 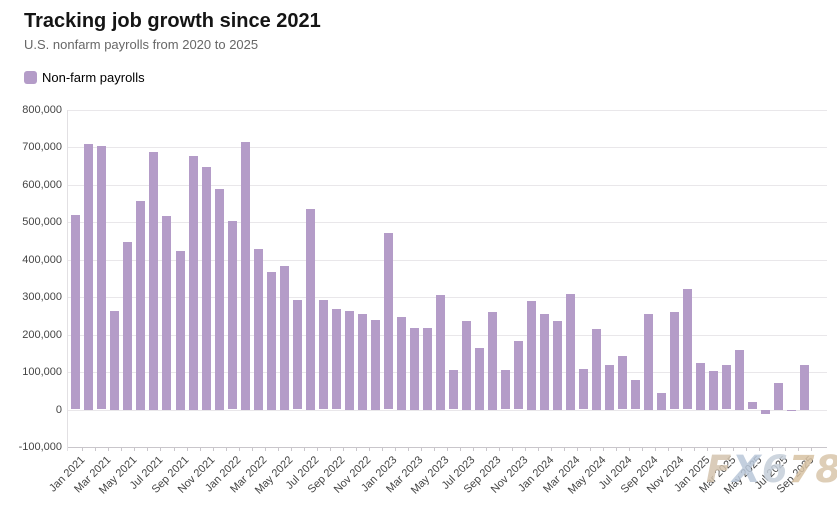 What do you see at coordinates (67, 280) in the screenshot?
I see `y-axis-line` at bounding box center [67, 280].